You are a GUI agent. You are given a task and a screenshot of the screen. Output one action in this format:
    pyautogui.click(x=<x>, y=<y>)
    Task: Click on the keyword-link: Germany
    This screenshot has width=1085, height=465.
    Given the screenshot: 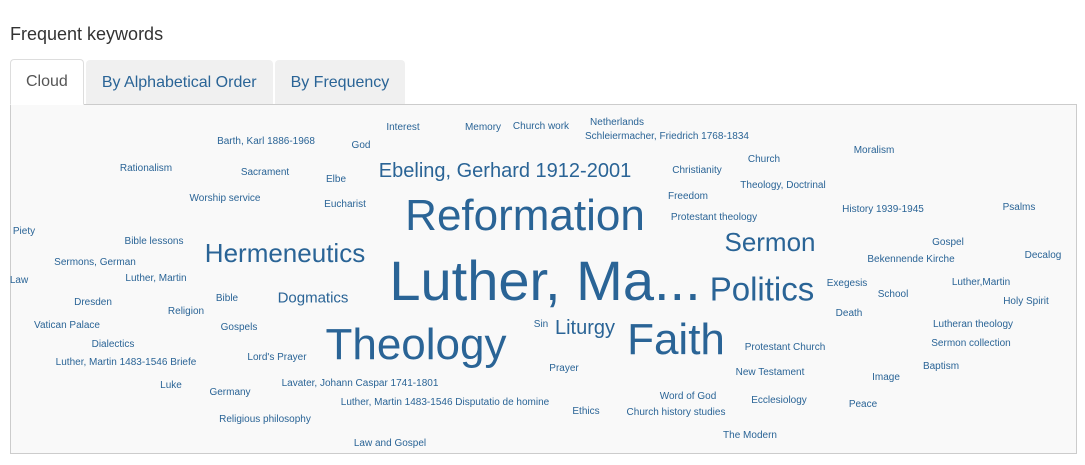 What is the action you would take?
    pyautogui.click(x=230, y=392)
    